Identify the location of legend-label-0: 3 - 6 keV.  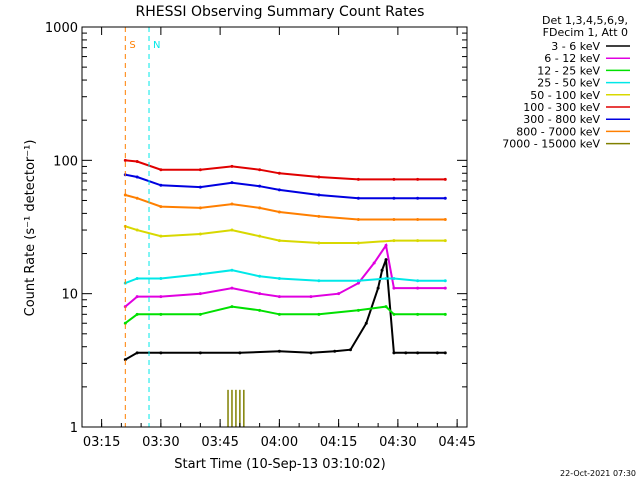
(575, 46).